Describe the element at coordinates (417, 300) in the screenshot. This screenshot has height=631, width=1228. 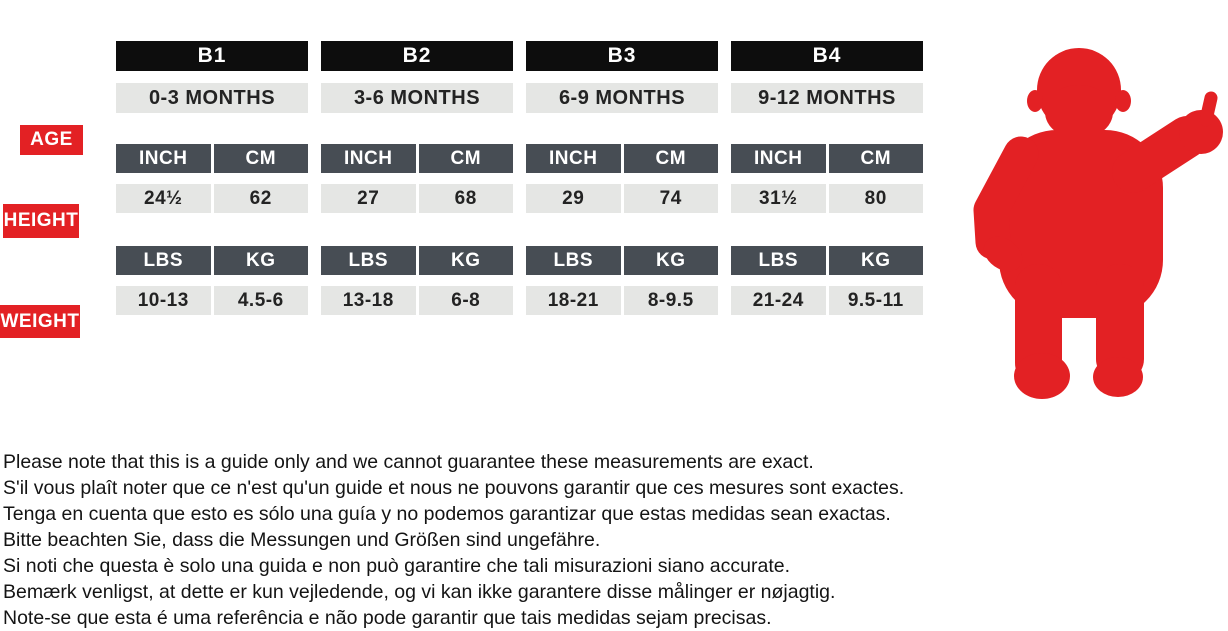
I see `weight-values-b2: 13-18 6-8` at that location.